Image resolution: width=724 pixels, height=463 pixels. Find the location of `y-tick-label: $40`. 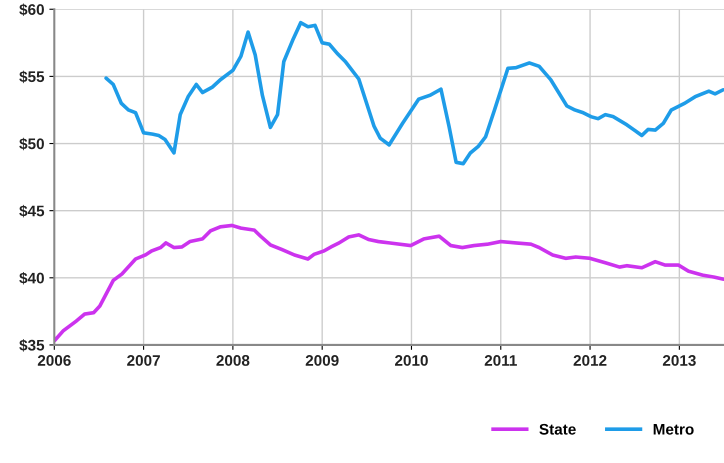

y-tick-label: $40 is located at coordinates (31, 278).